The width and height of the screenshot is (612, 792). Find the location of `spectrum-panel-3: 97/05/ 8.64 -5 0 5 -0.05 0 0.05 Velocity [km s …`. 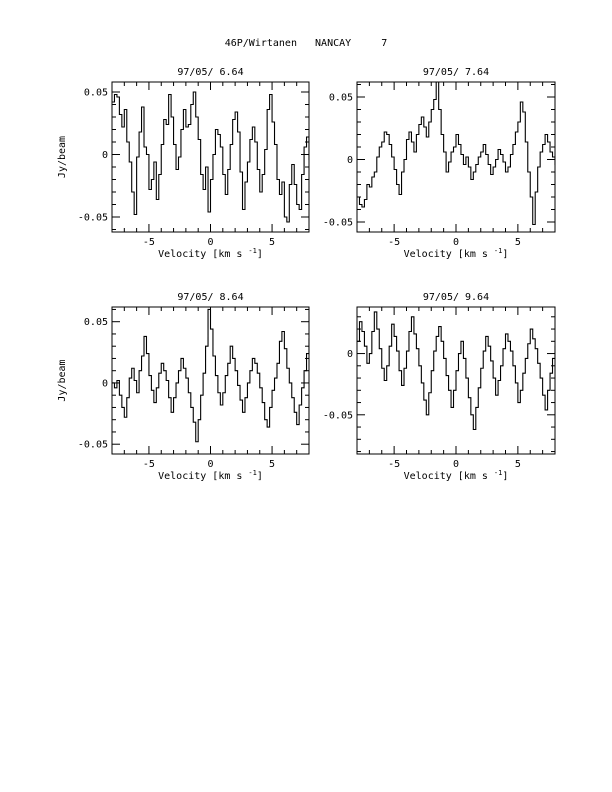

spectrum-panel-3: 97/05/ 8.64 -5 0 5 -0.05 0 0.05 Velocity [km s … is located at coordinates (183, 387).